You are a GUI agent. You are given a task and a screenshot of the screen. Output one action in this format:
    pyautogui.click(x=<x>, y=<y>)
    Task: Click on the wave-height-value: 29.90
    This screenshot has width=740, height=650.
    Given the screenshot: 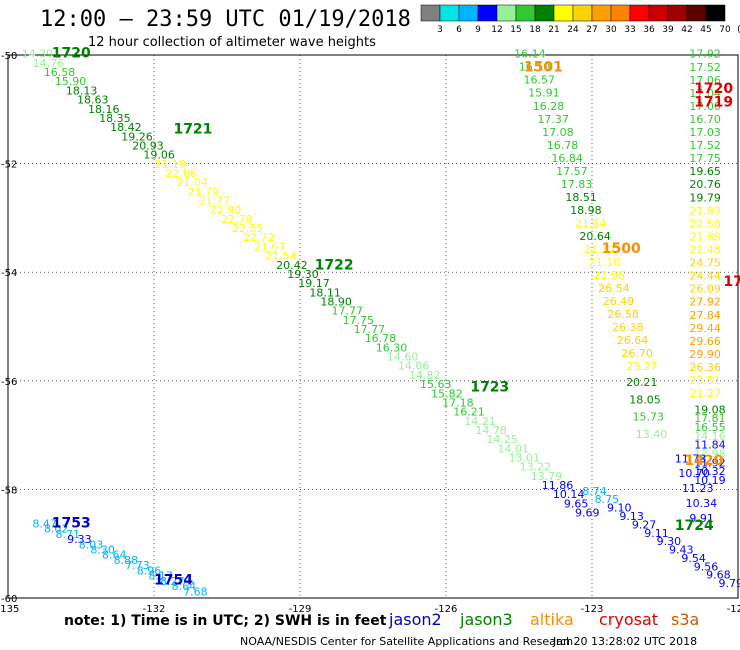 What is the action you would take?
    pyautogui.click(x=705, y=354)
    